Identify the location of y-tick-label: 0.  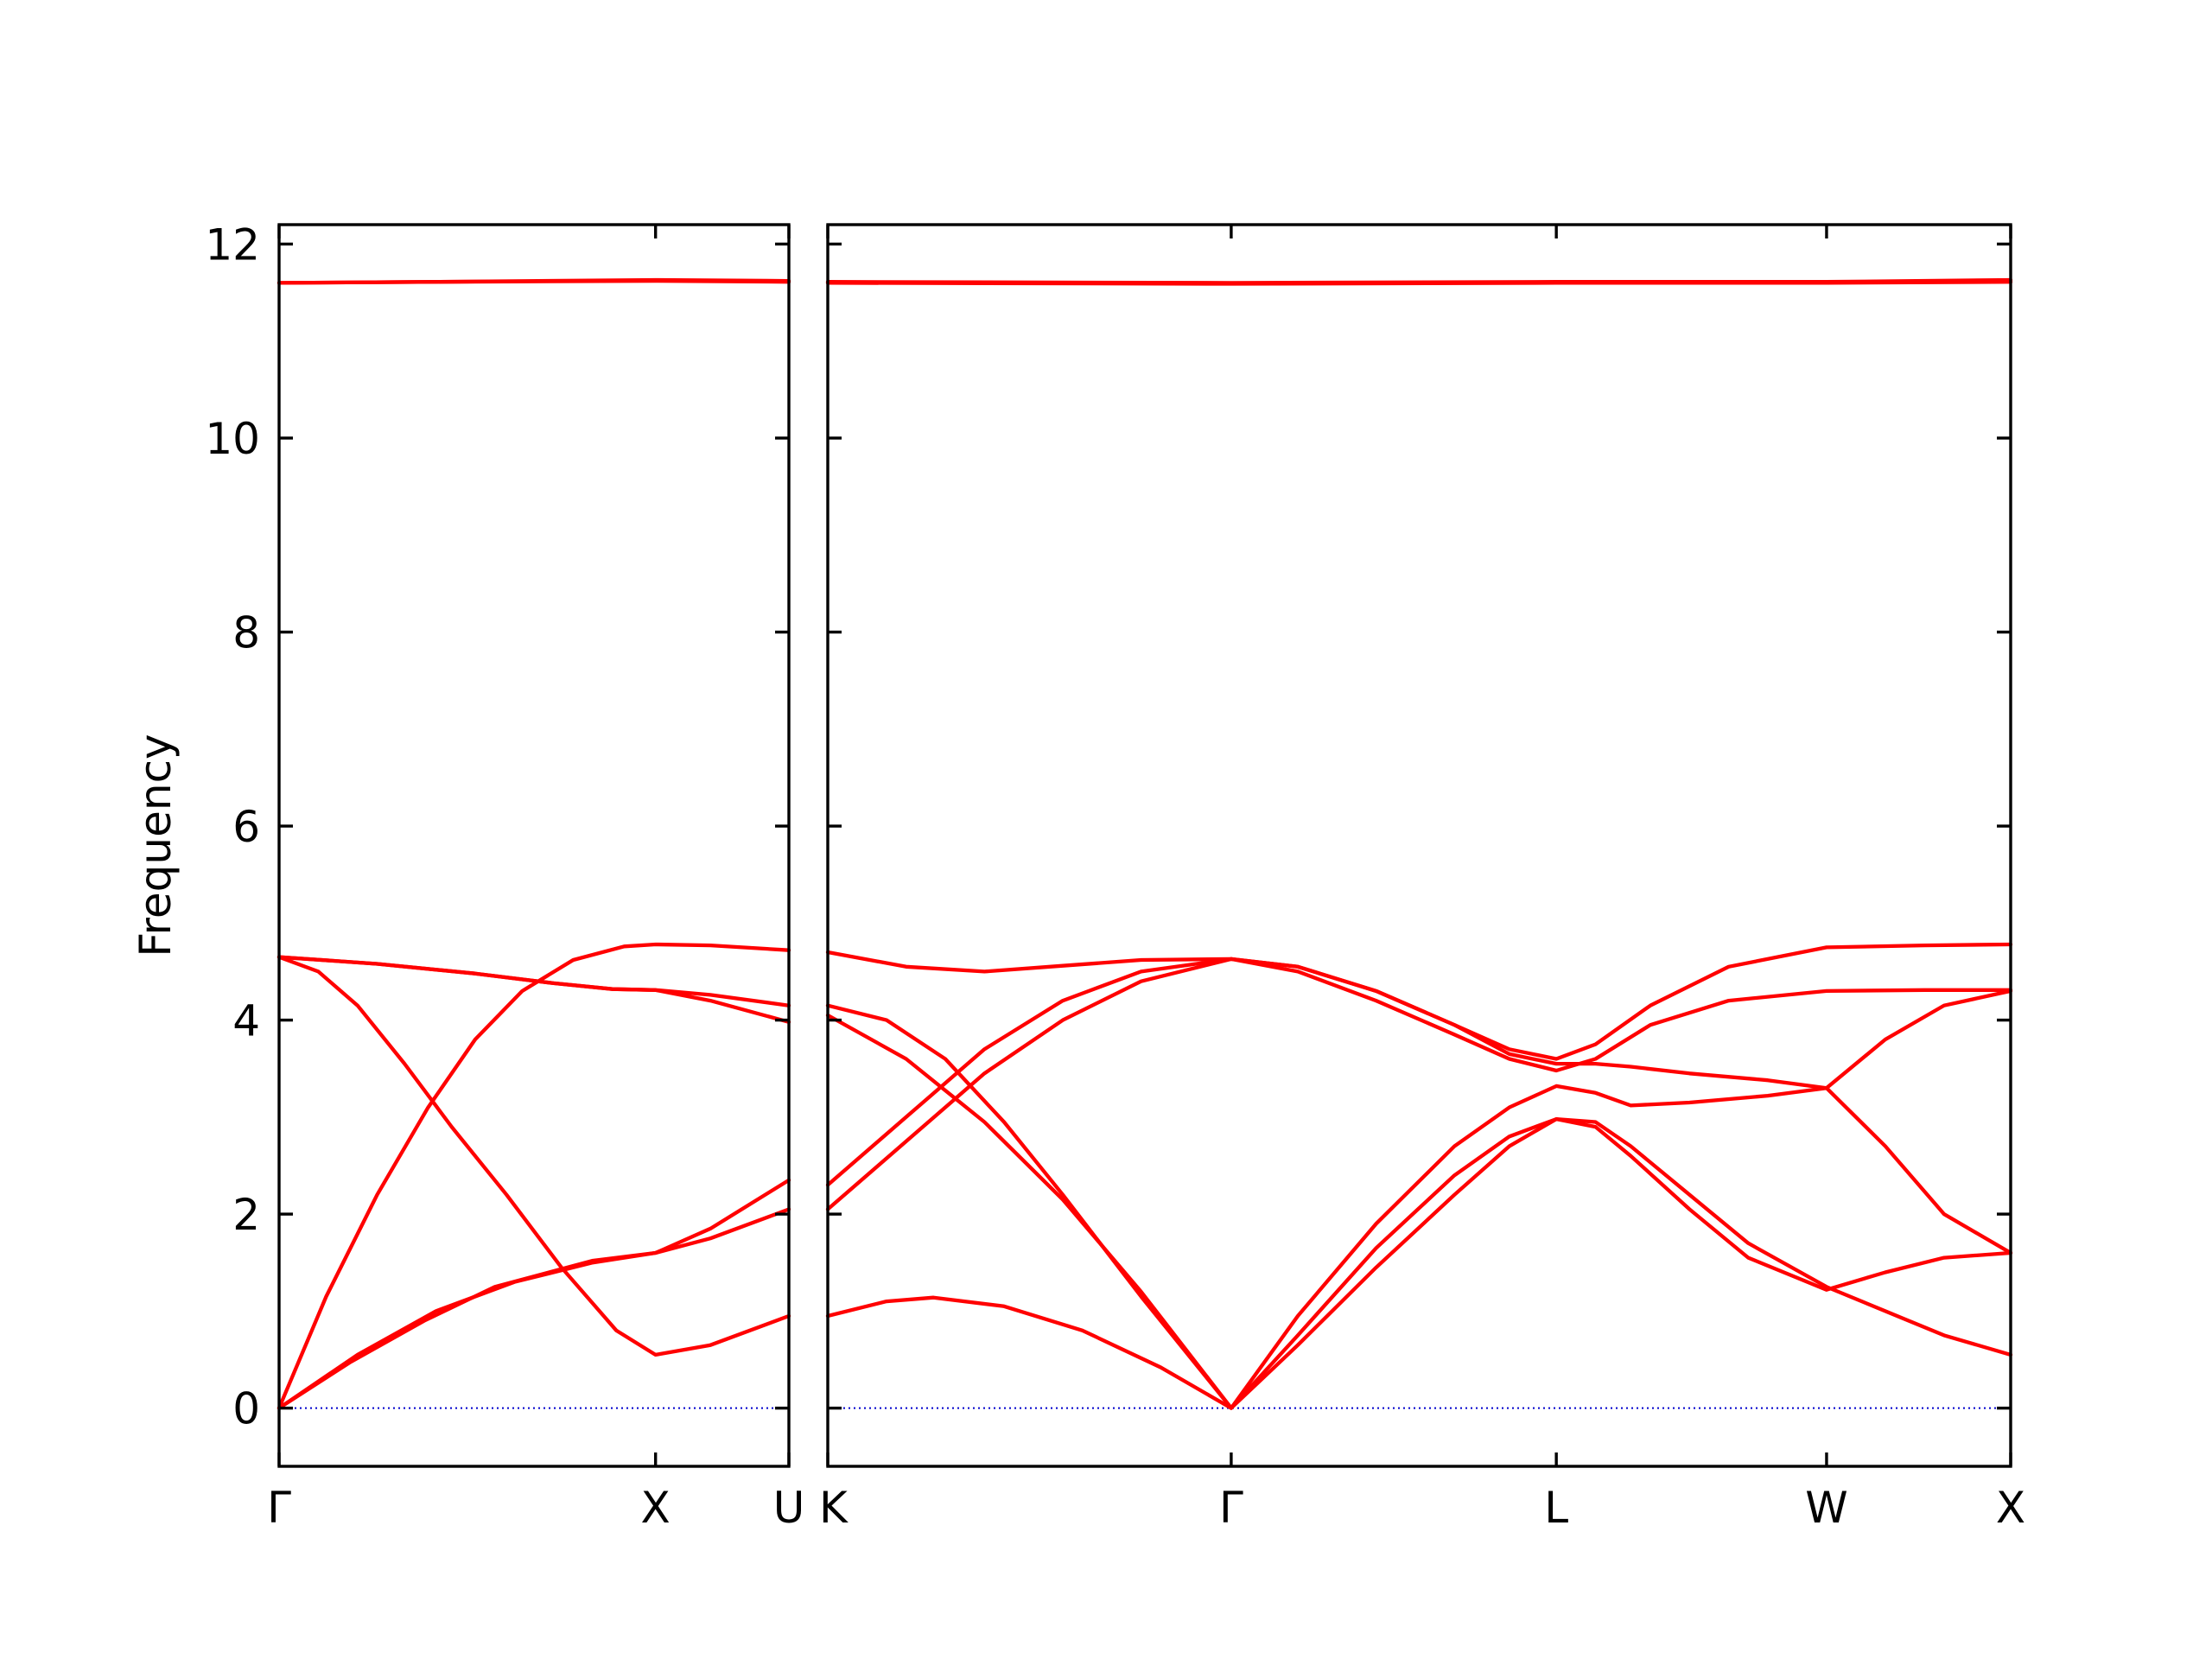
(246, 1409).